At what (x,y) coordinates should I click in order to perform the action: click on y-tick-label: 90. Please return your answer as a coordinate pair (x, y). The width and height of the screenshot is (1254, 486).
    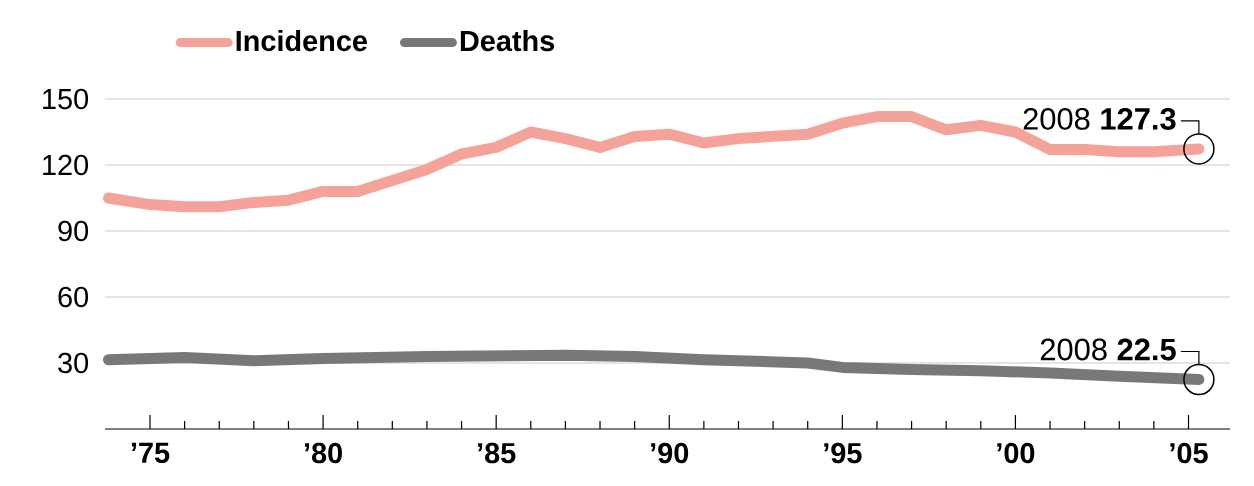
    Looking at the image, I should click on (73, 231).